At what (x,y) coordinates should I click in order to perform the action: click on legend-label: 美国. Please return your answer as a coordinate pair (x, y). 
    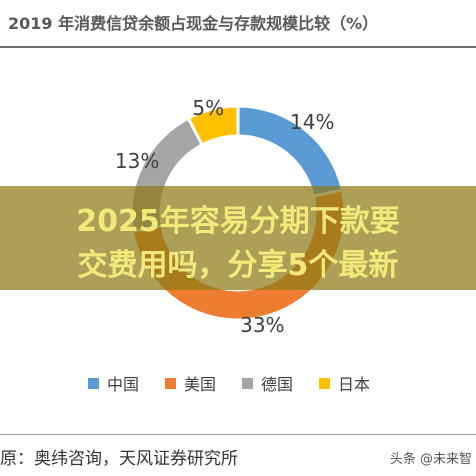
    Looking at the image, I should click on (200, 384).